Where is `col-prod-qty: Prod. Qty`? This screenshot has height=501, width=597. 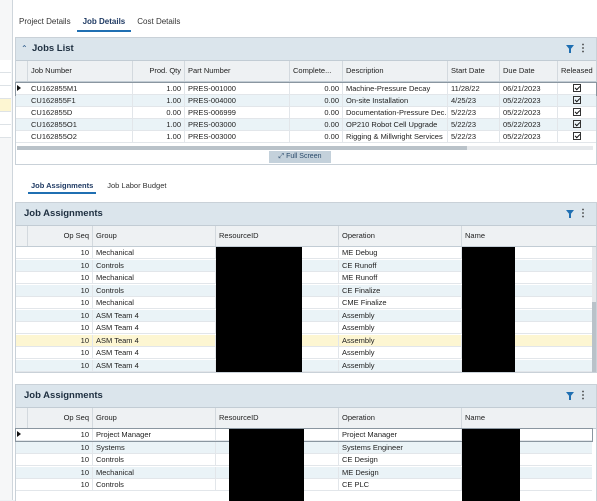 col-prod-qty: Prod. Qty is located at coordinates (159, 71).